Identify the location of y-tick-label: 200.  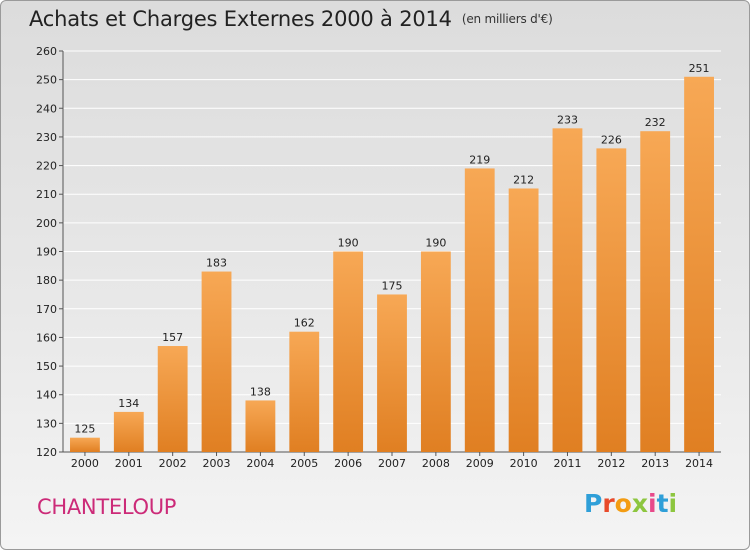
(46, 223).